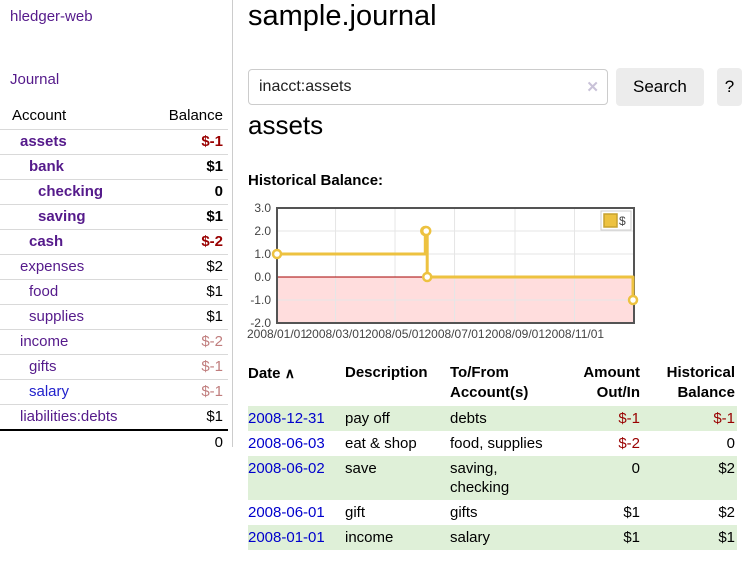 Image resolution: width=742 pixels, height=582 pixels. I want to click on search-input, so click(428, 87).